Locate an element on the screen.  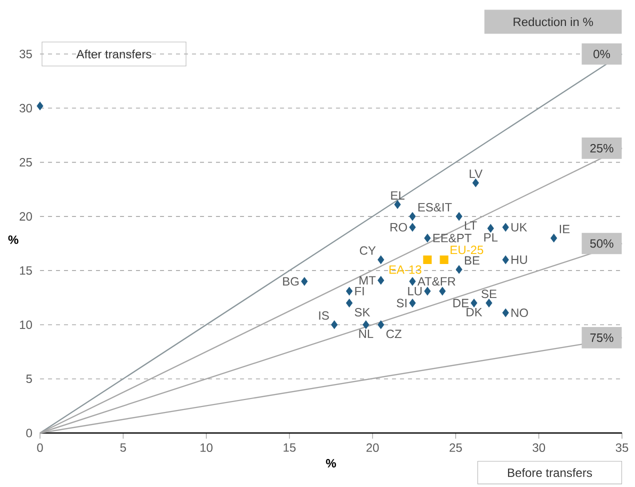
y-axis-title: % is located at coordinates (13, 240).